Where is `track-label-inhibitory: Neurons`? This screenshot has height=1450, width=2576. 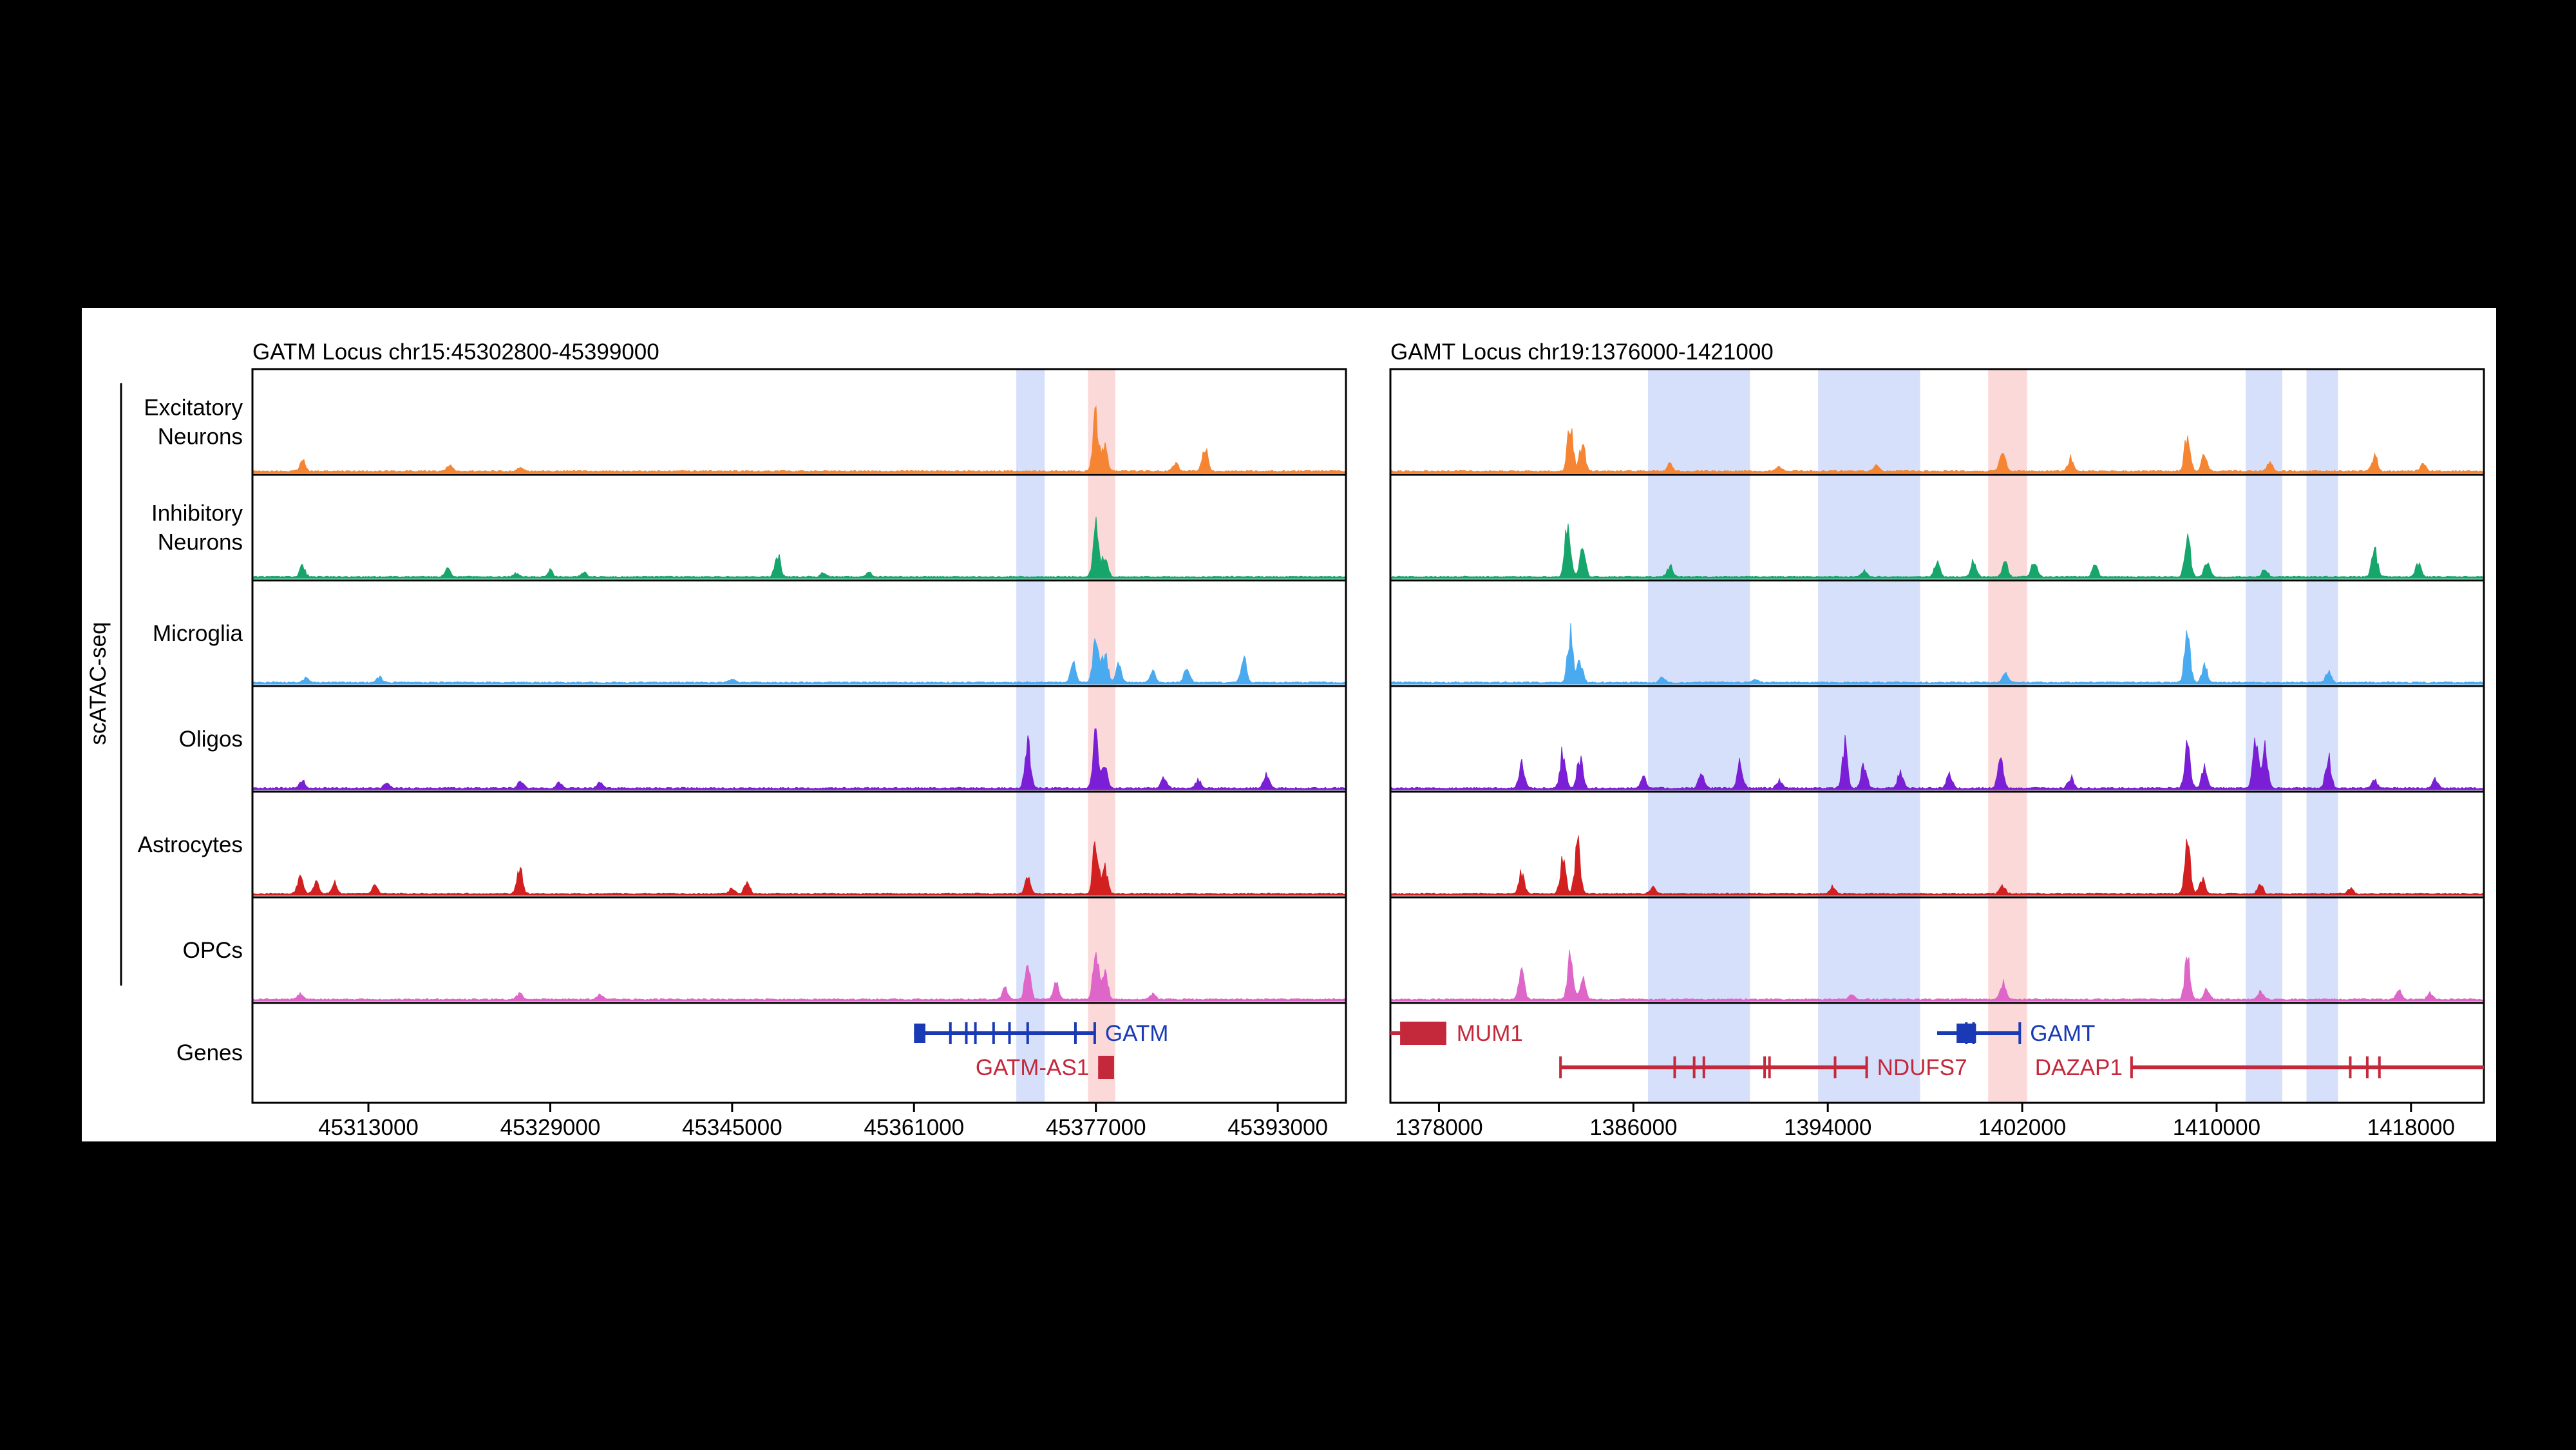
track-label-inhibitory: Neurons is located at coordinates (200, 542).